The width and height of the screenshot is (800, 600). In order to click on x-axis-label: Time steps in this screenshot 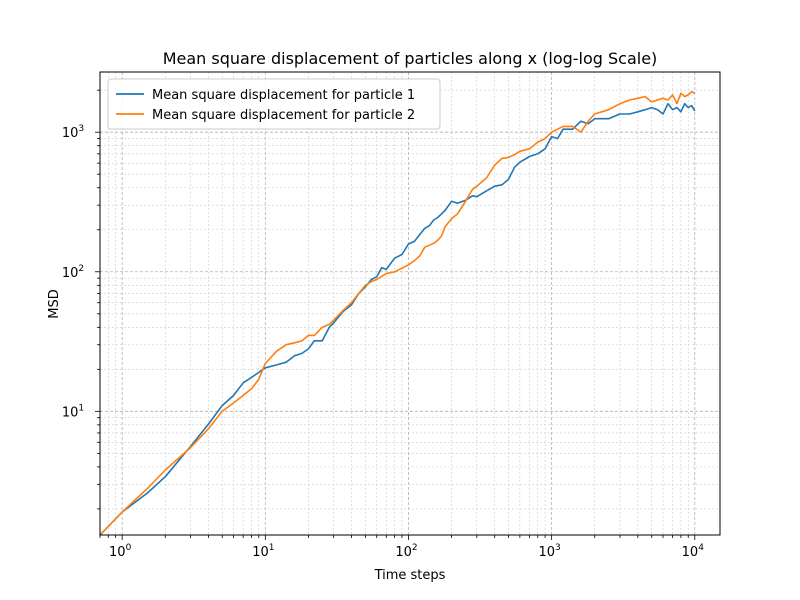, I will do `click(410, 575)`.